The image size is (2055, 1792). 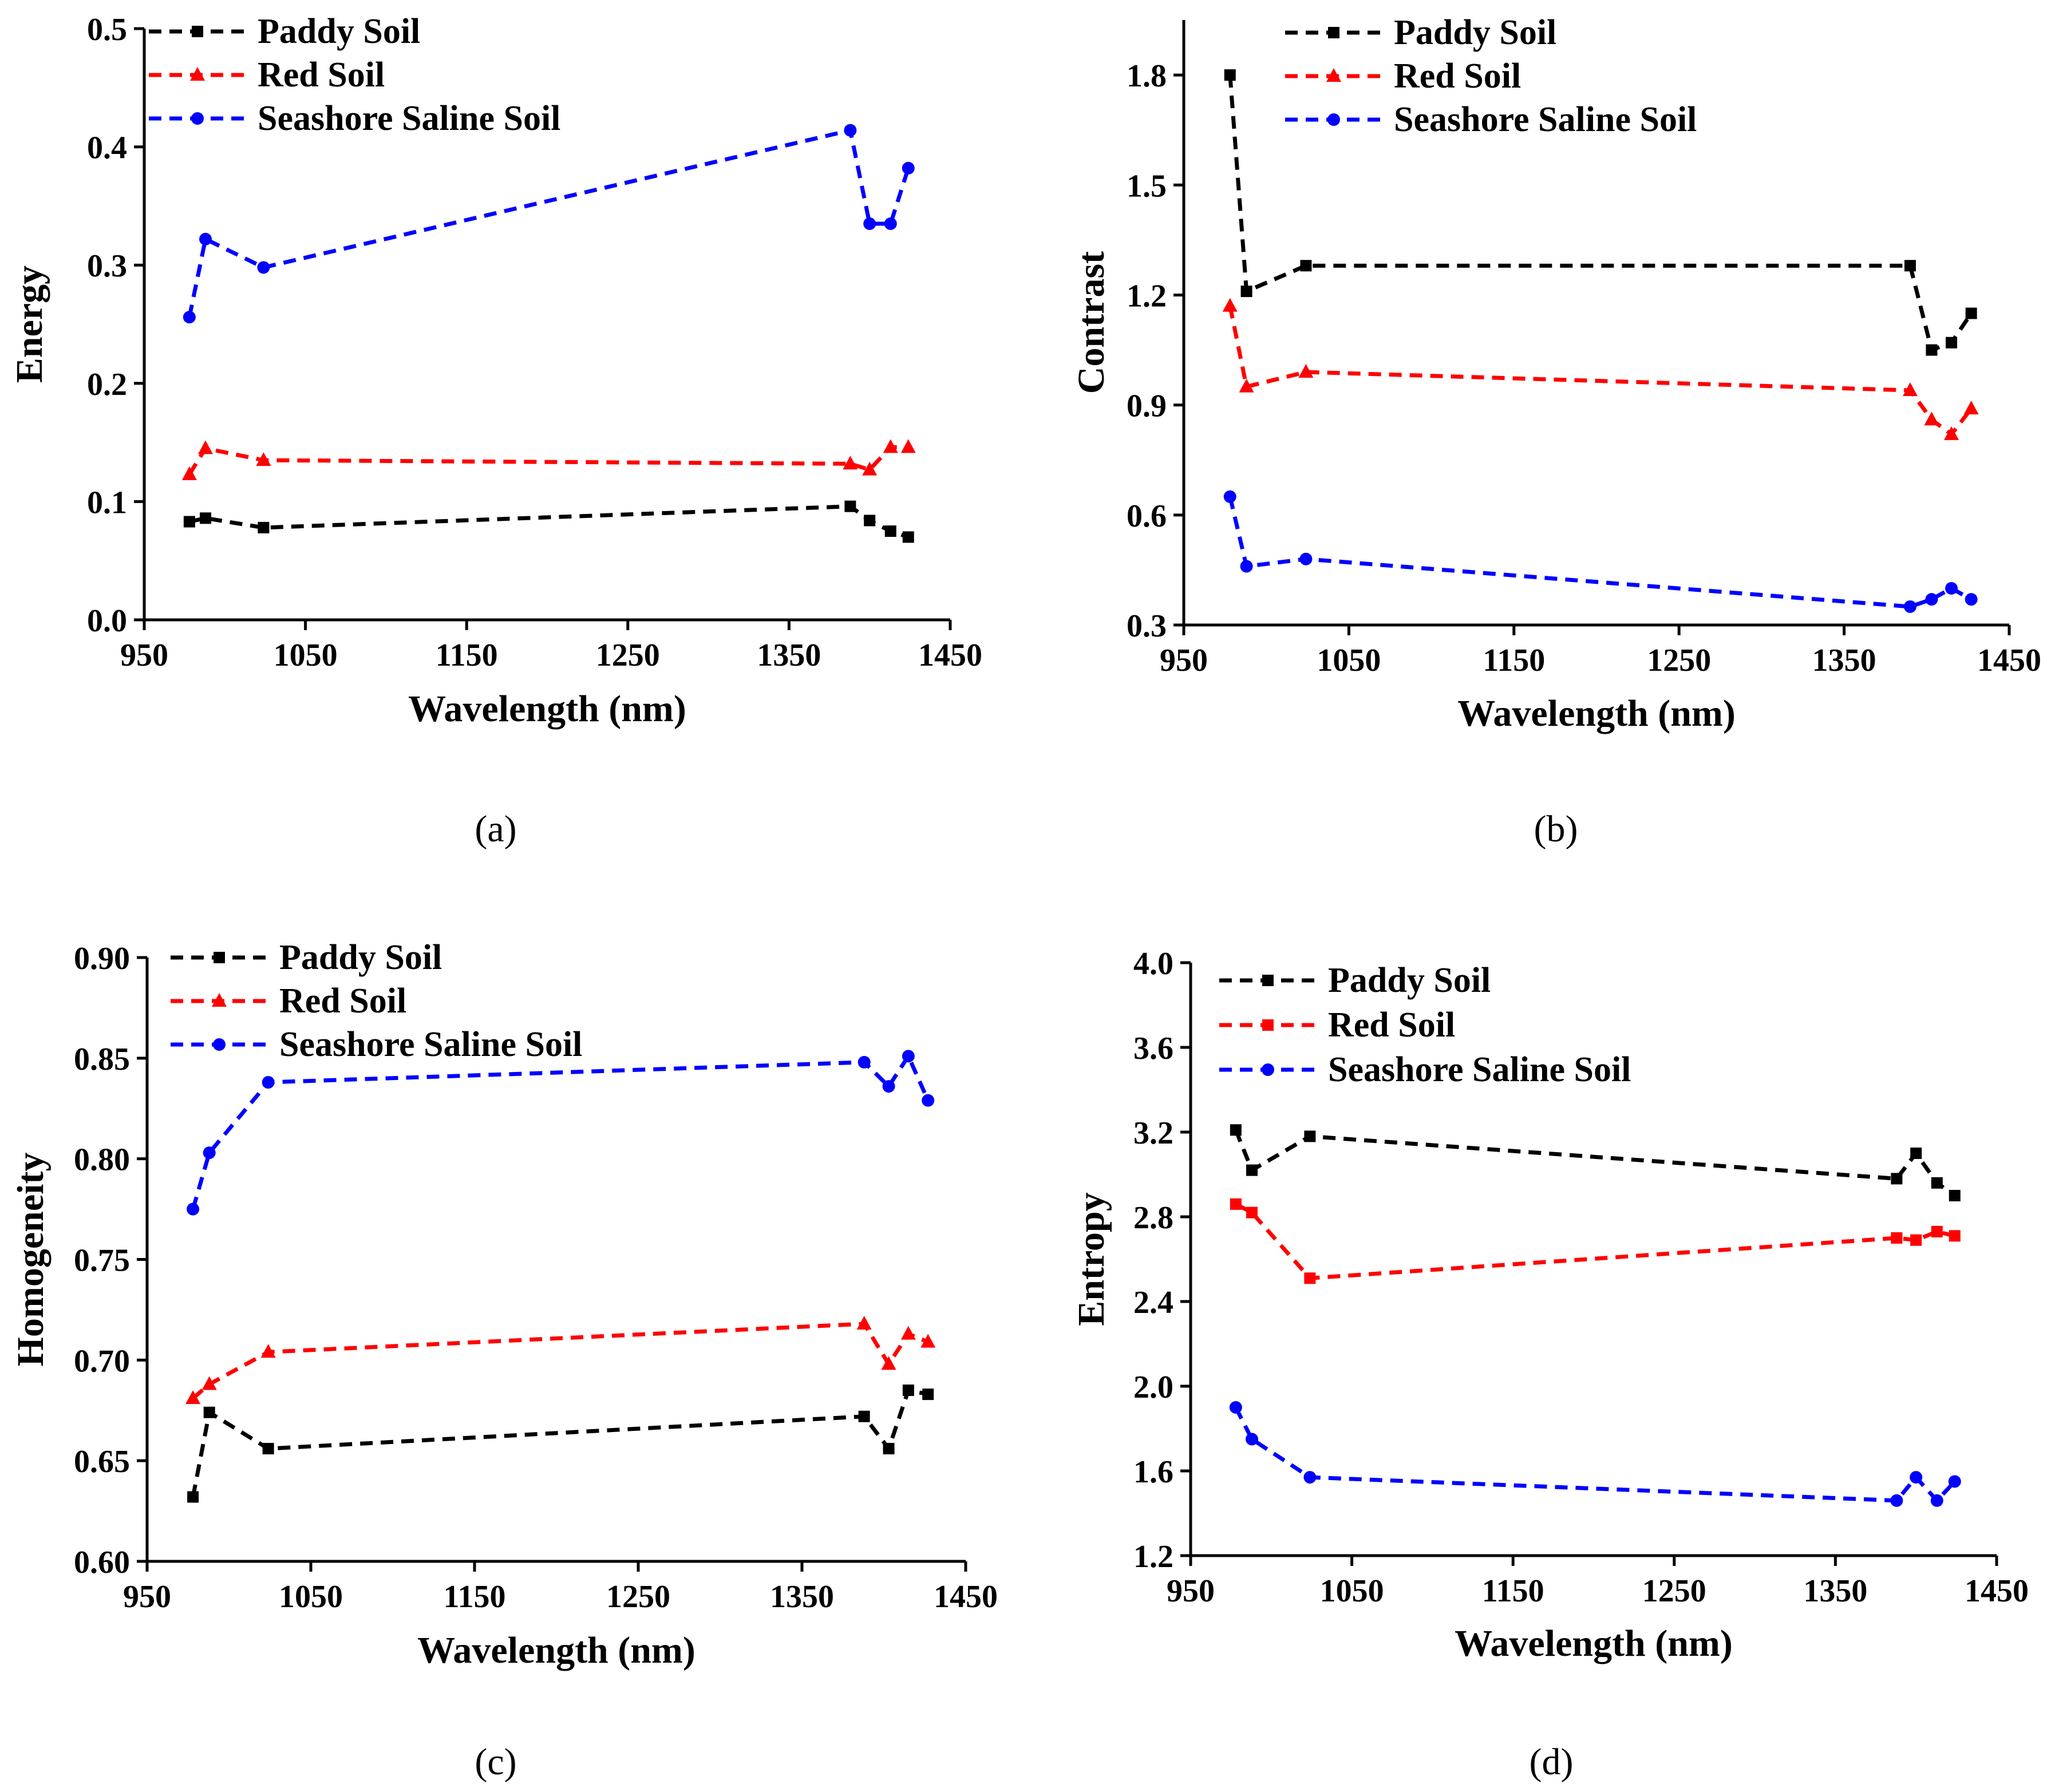 I want to click on series-paddy-soil, so click(x=1595, y=1162).